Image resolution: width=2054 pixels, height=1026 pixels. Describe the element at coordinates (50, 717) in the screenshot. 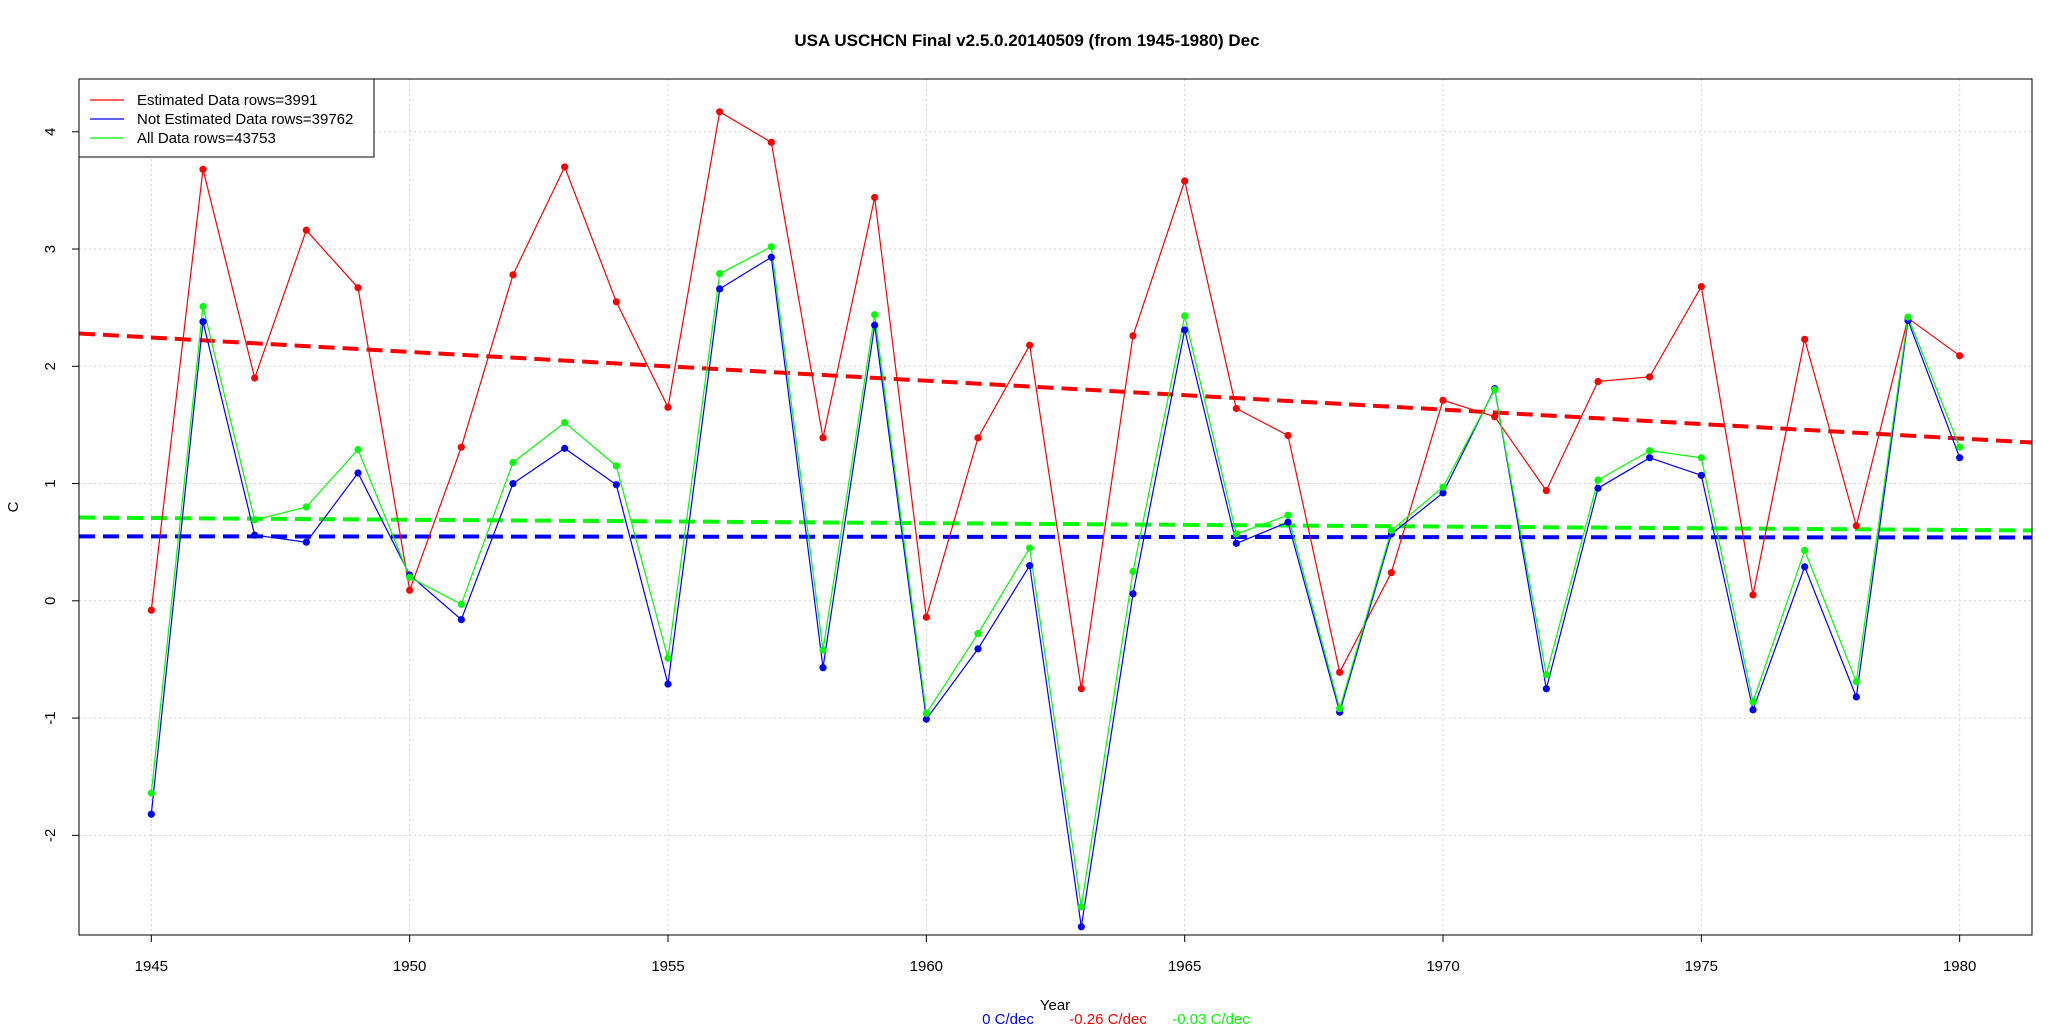

I see `y-tick-label: -1` at that location.